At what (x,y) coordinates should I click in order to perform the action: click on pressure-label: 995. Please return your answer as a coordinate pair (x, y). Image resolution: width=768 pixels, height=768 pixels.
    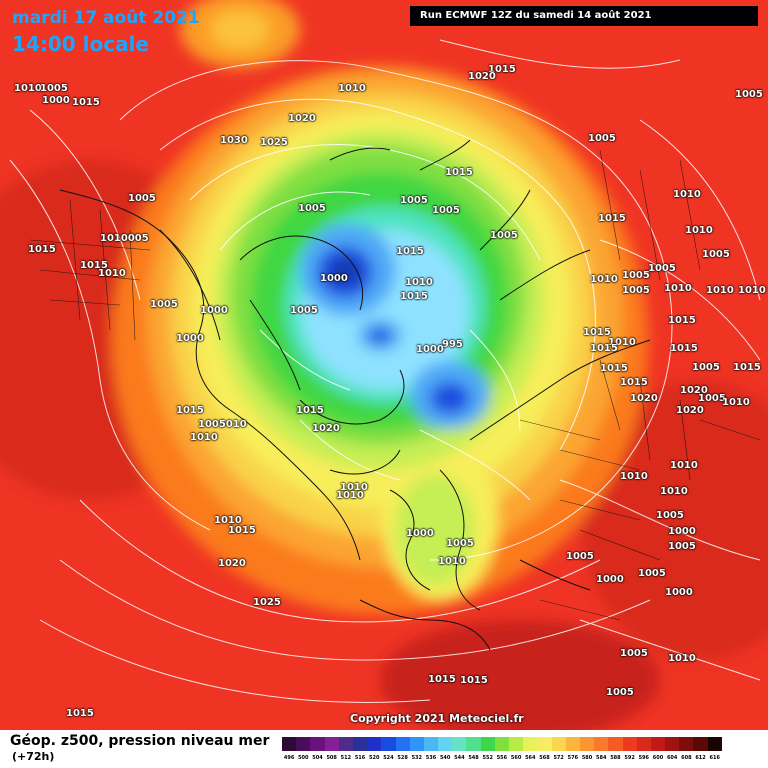
    Looking at the image, I should click on (452, 344).